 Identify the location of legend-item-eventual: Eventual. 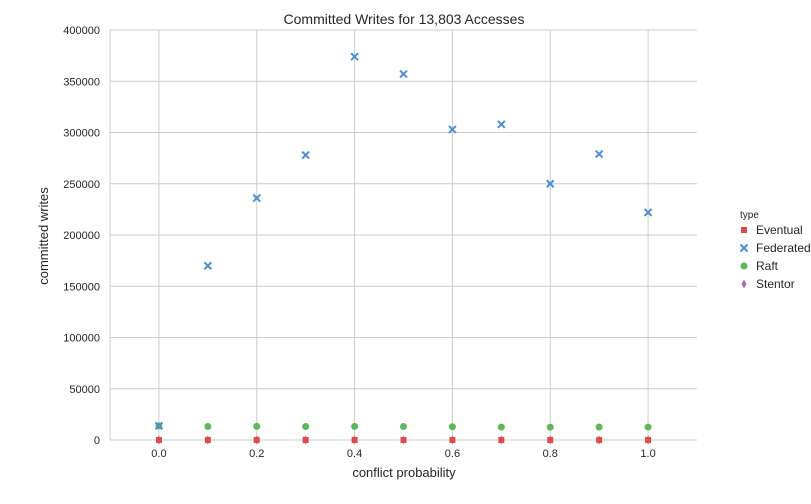
(772, 230).